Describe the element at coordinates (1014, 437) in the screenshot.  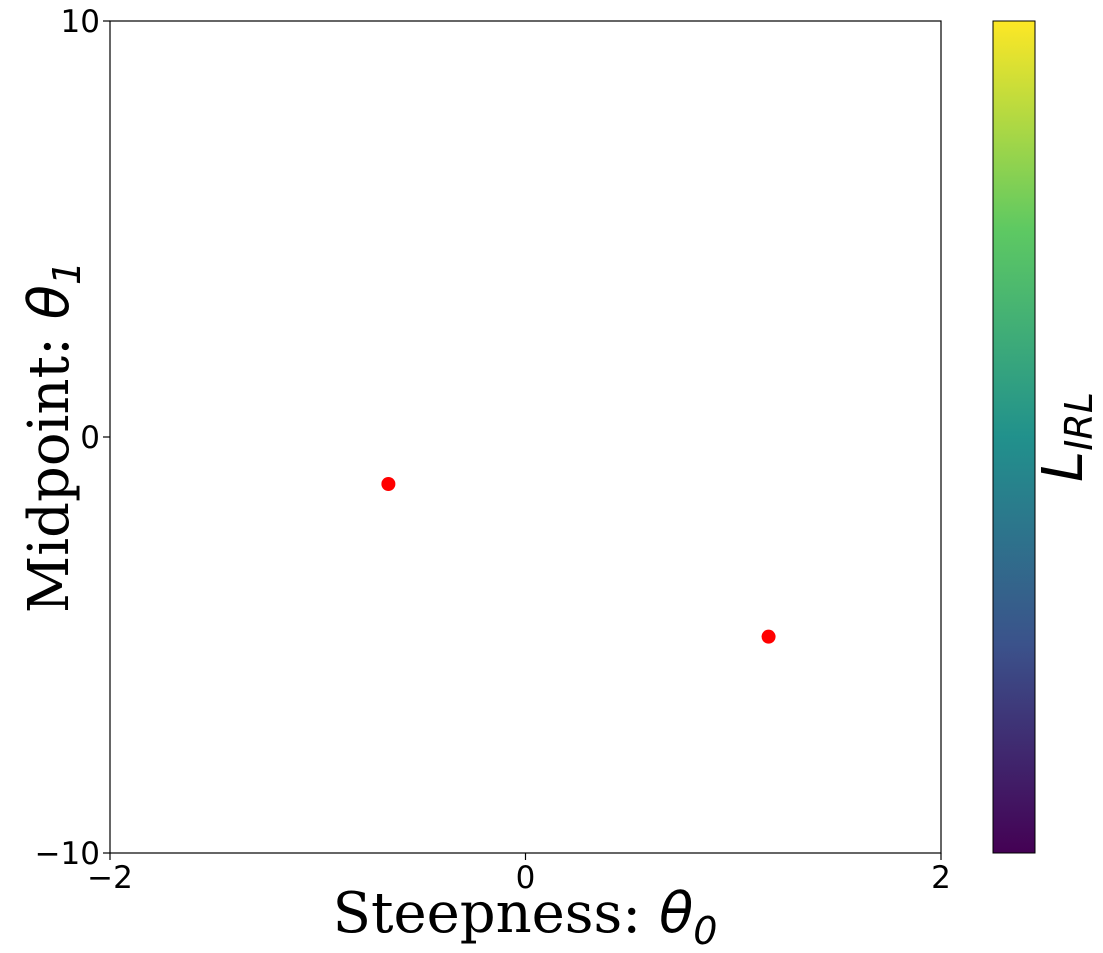
I see `colorbar-gradient` at that location.